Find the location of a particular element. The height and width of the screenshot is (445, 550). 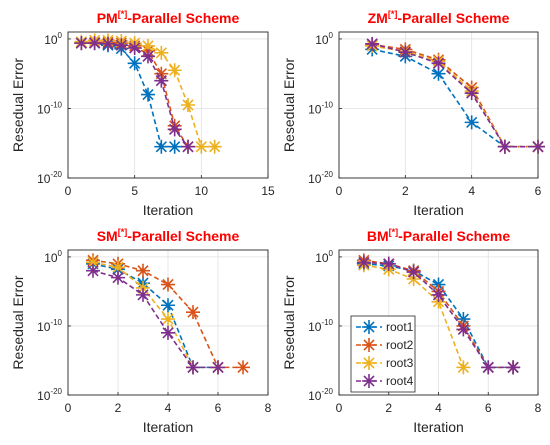

legend-label: root4 is located at coordinates (400, 381).